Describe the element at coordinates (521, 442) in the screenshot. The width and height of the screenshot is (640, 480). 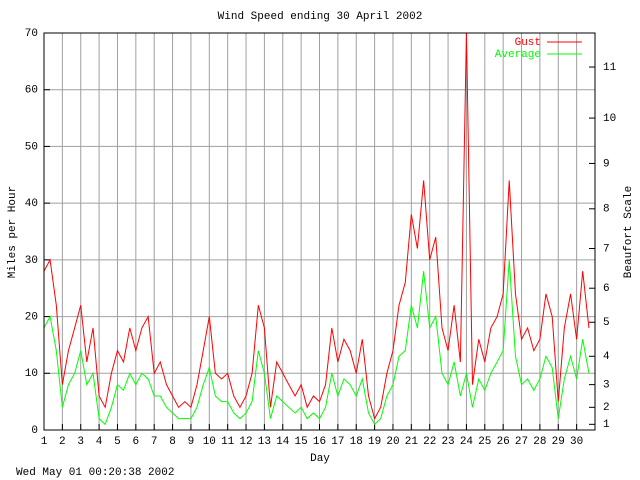
I see `x-tick-label: 27` at that location.